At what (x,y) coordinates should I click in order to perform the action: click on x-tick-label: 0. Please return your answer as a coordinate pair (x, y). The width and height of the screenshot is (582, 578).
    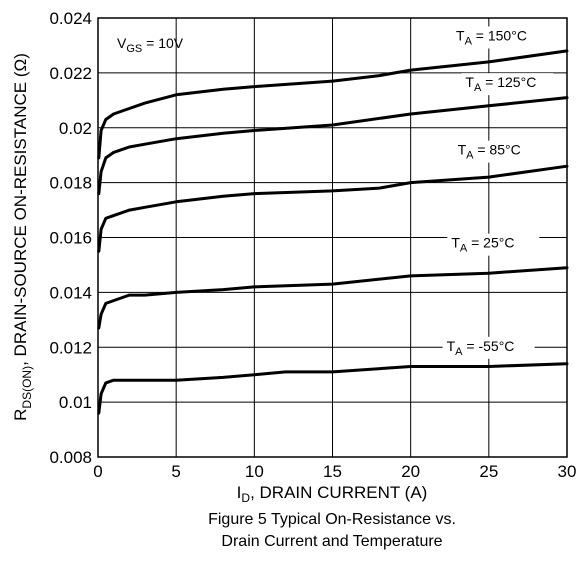
    Looking at the image, I should click on (97, 471).